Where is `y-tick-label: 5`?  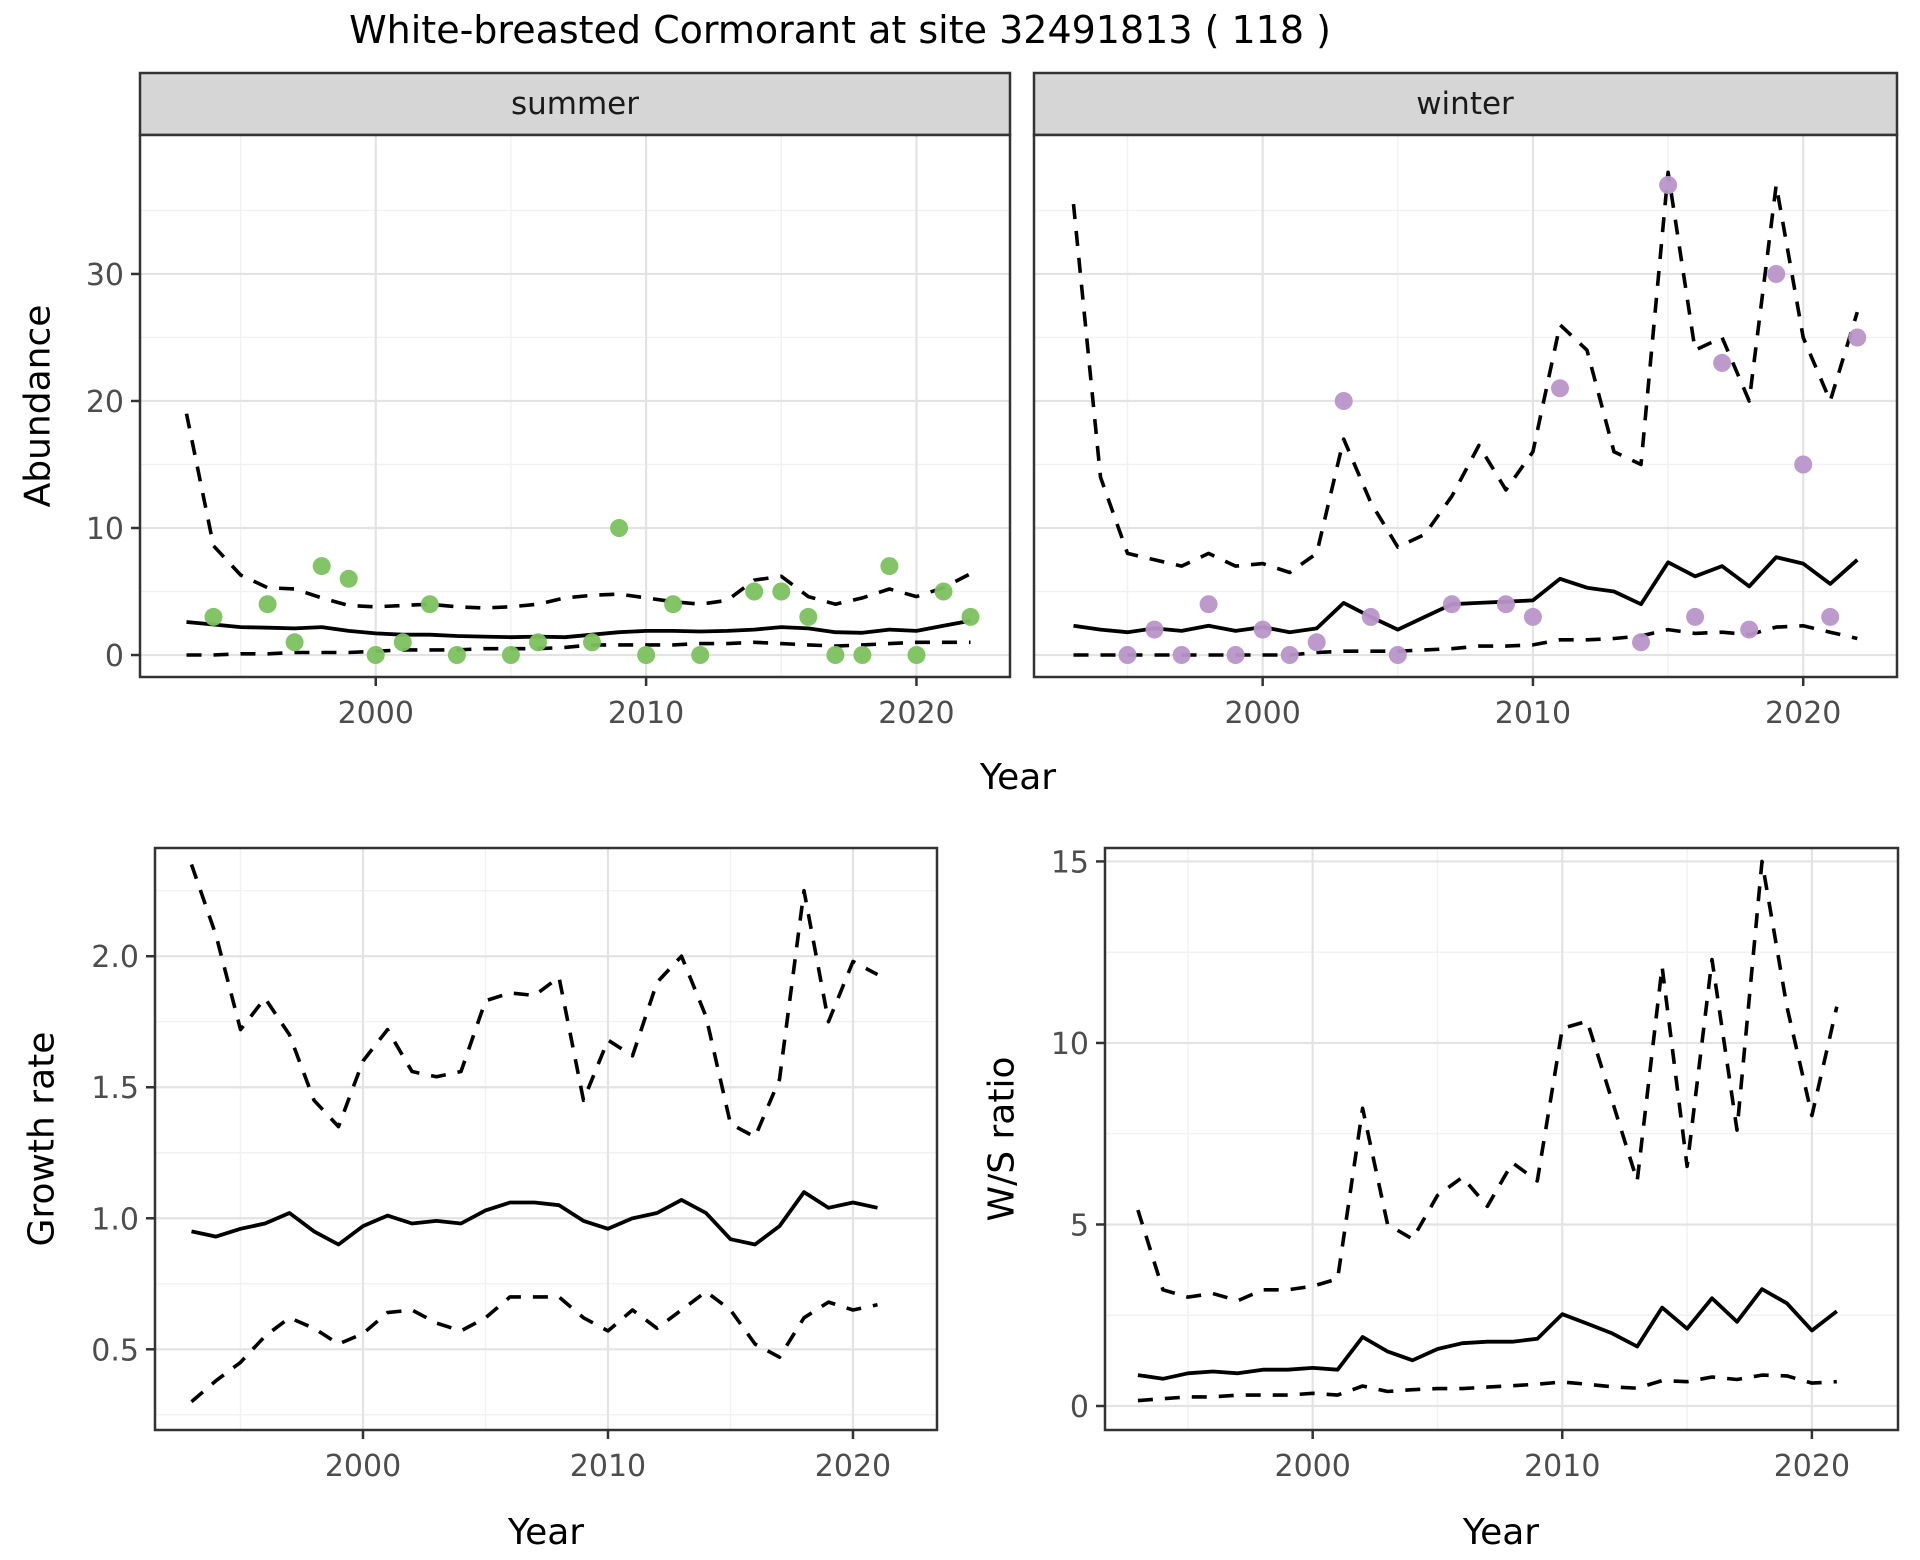
y-tick-label: 5 is located at coordinates (1079, 1225).